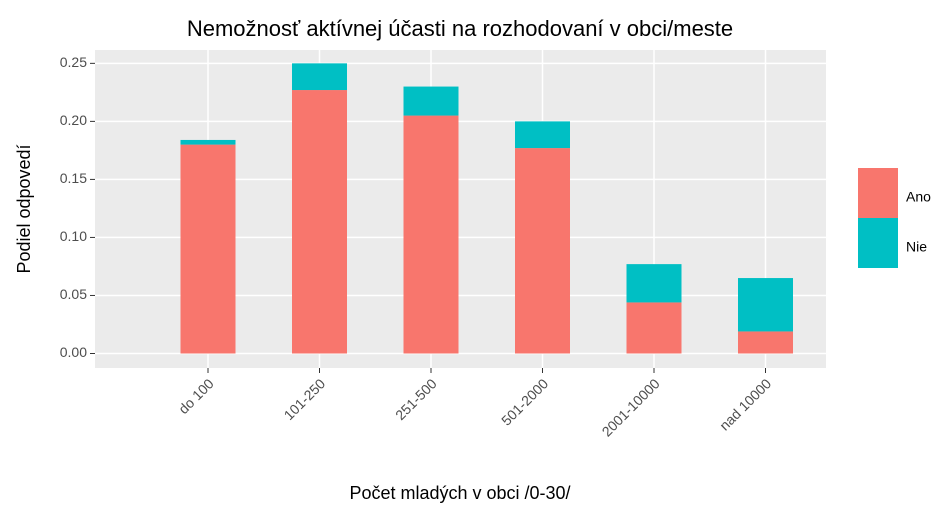 Image resolution: width=944 pixels, height=509 pixels. What do you see at coordinates (196, 396) in the screenshot?
I see `x-tick-label: do 100` at bounding box center [196, 396].